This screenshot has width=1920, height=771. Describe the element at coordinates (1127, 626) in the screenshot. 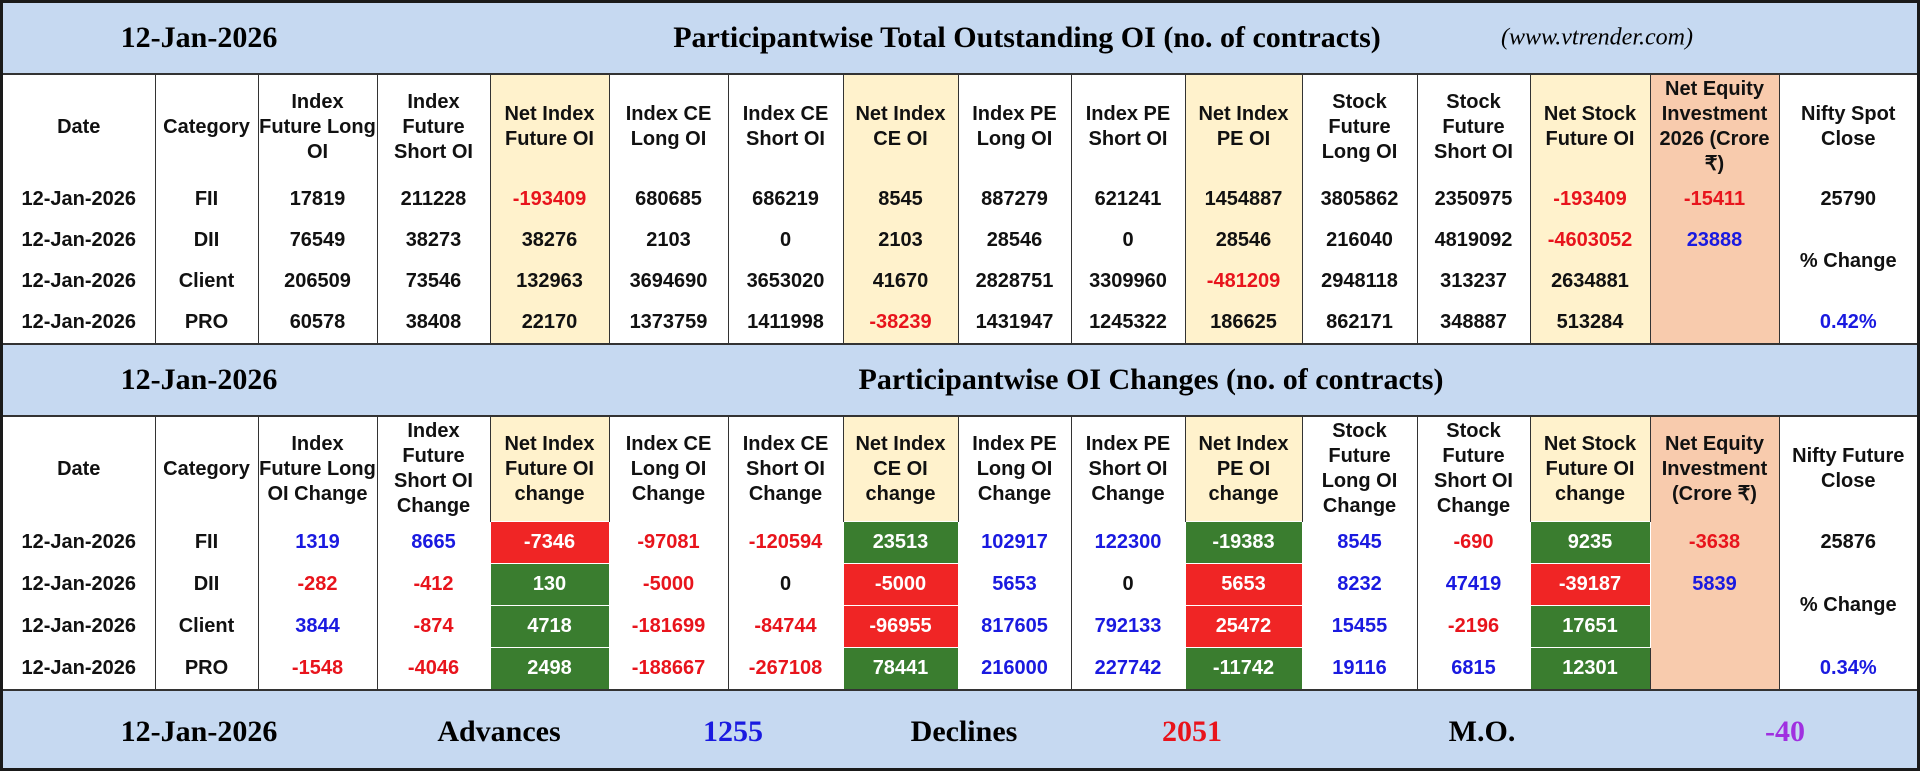

I see `value-cell: 792133` at that location.